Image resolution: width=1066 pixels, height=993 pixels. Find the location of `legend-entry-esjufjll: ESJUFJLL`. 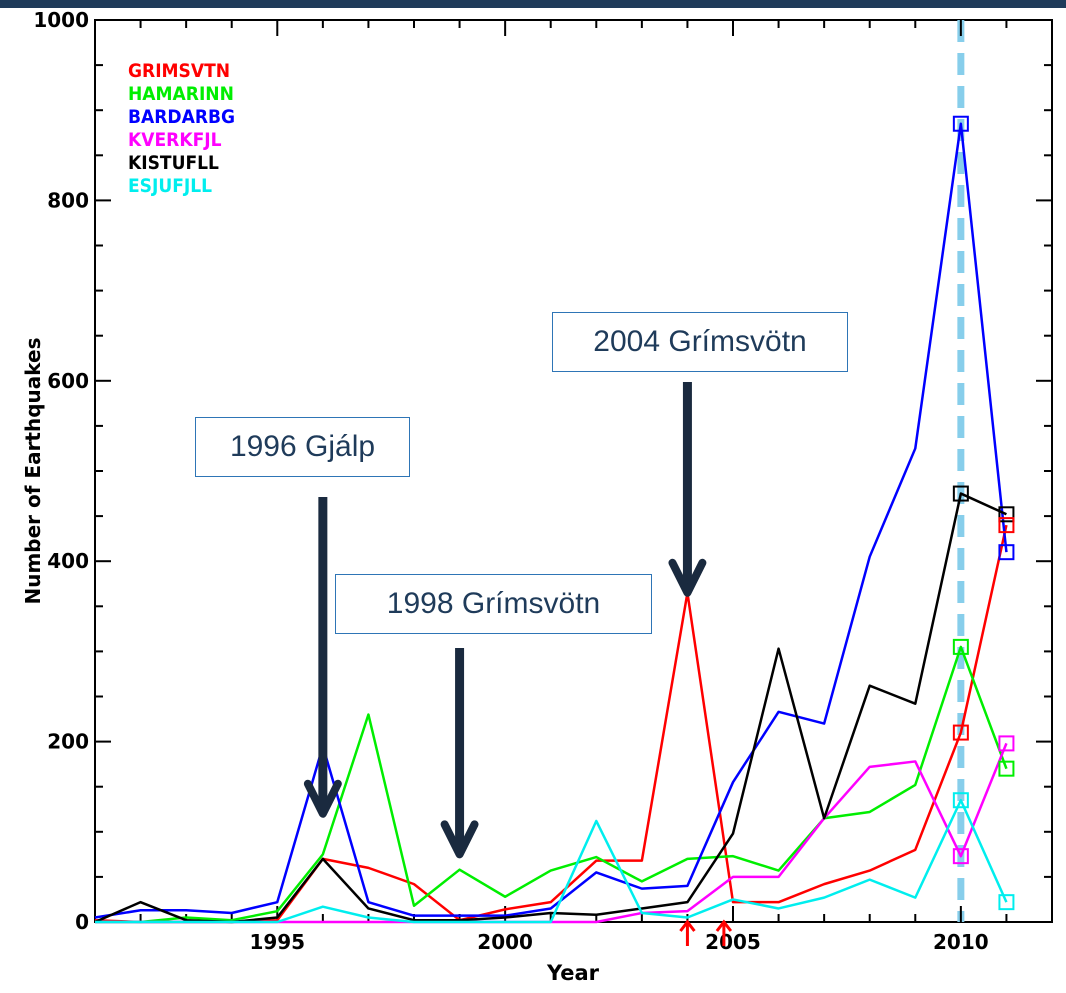

legend-entry-esjufjll: ESJUFJLL is located at coordinates (170, 186).